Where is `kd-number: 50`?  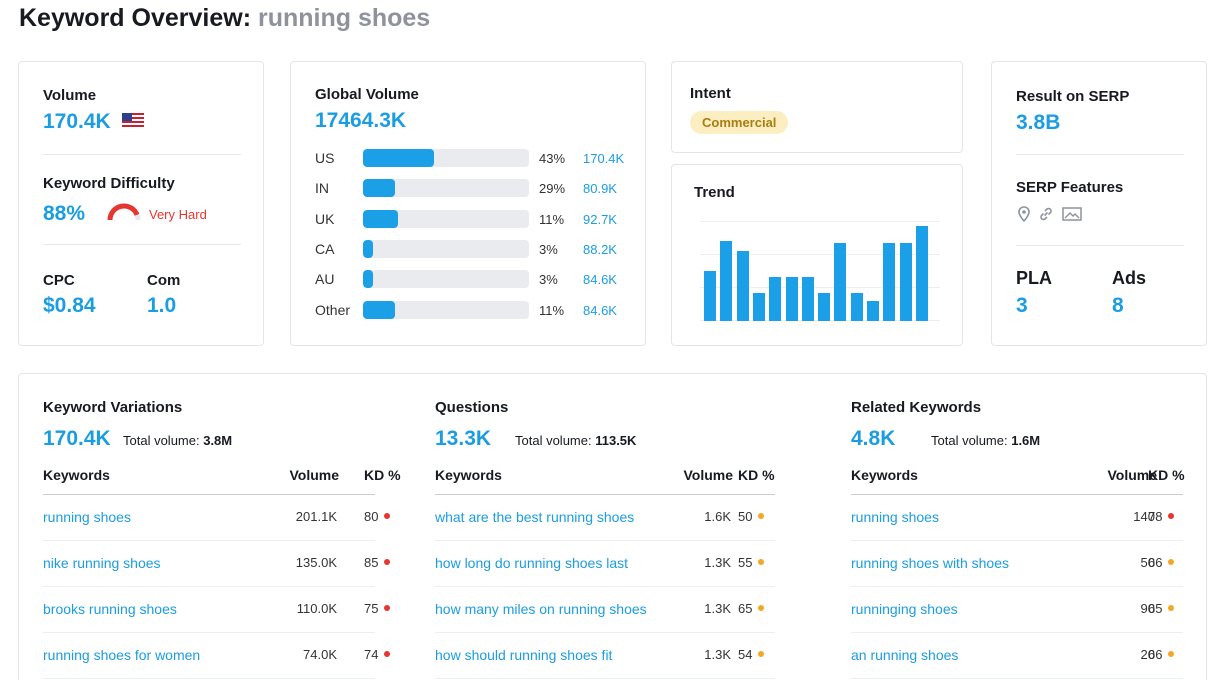 kd-number: 50 is located at coordinates (745, 516).